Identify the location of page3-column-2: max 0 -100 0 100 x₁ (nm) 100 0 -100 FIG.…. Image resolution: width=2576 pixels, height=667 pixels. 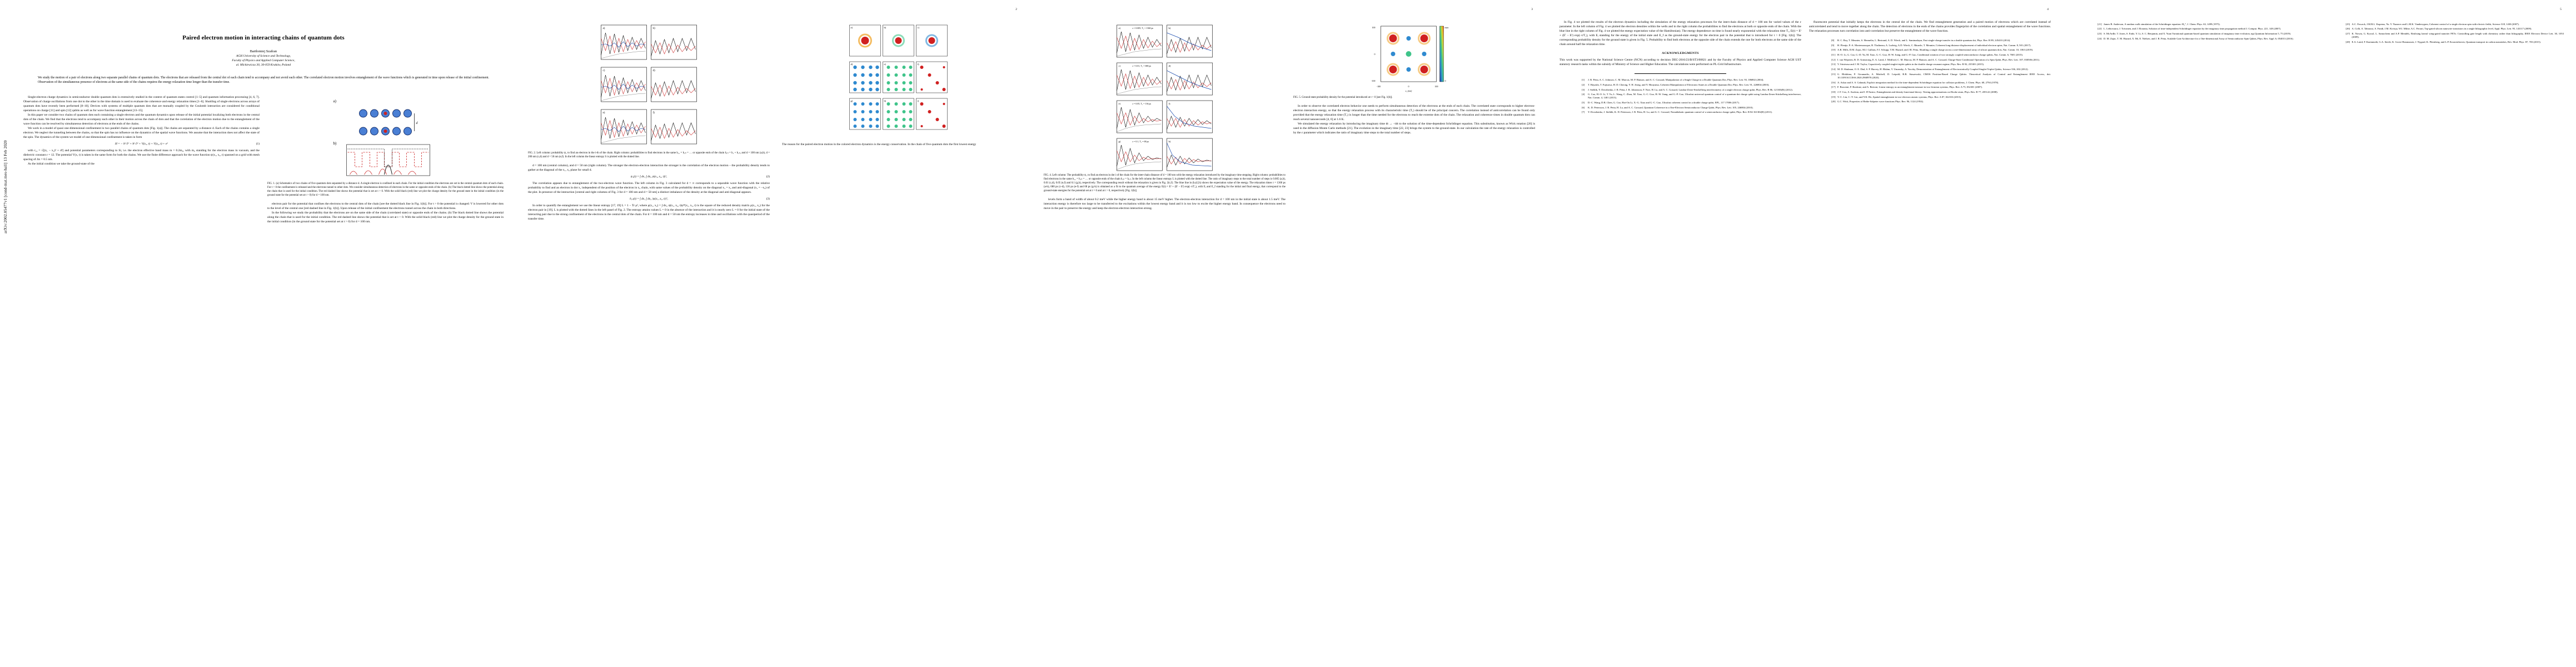
(1414, 115).